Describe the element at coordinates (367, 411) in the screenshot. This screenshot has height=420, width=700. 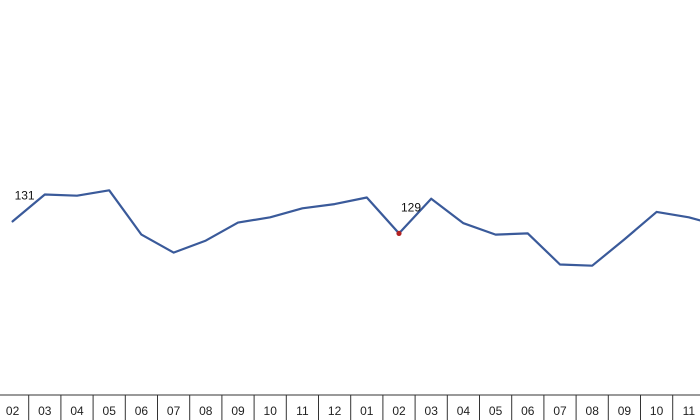
I see `x-tick-label: 01` at that location.